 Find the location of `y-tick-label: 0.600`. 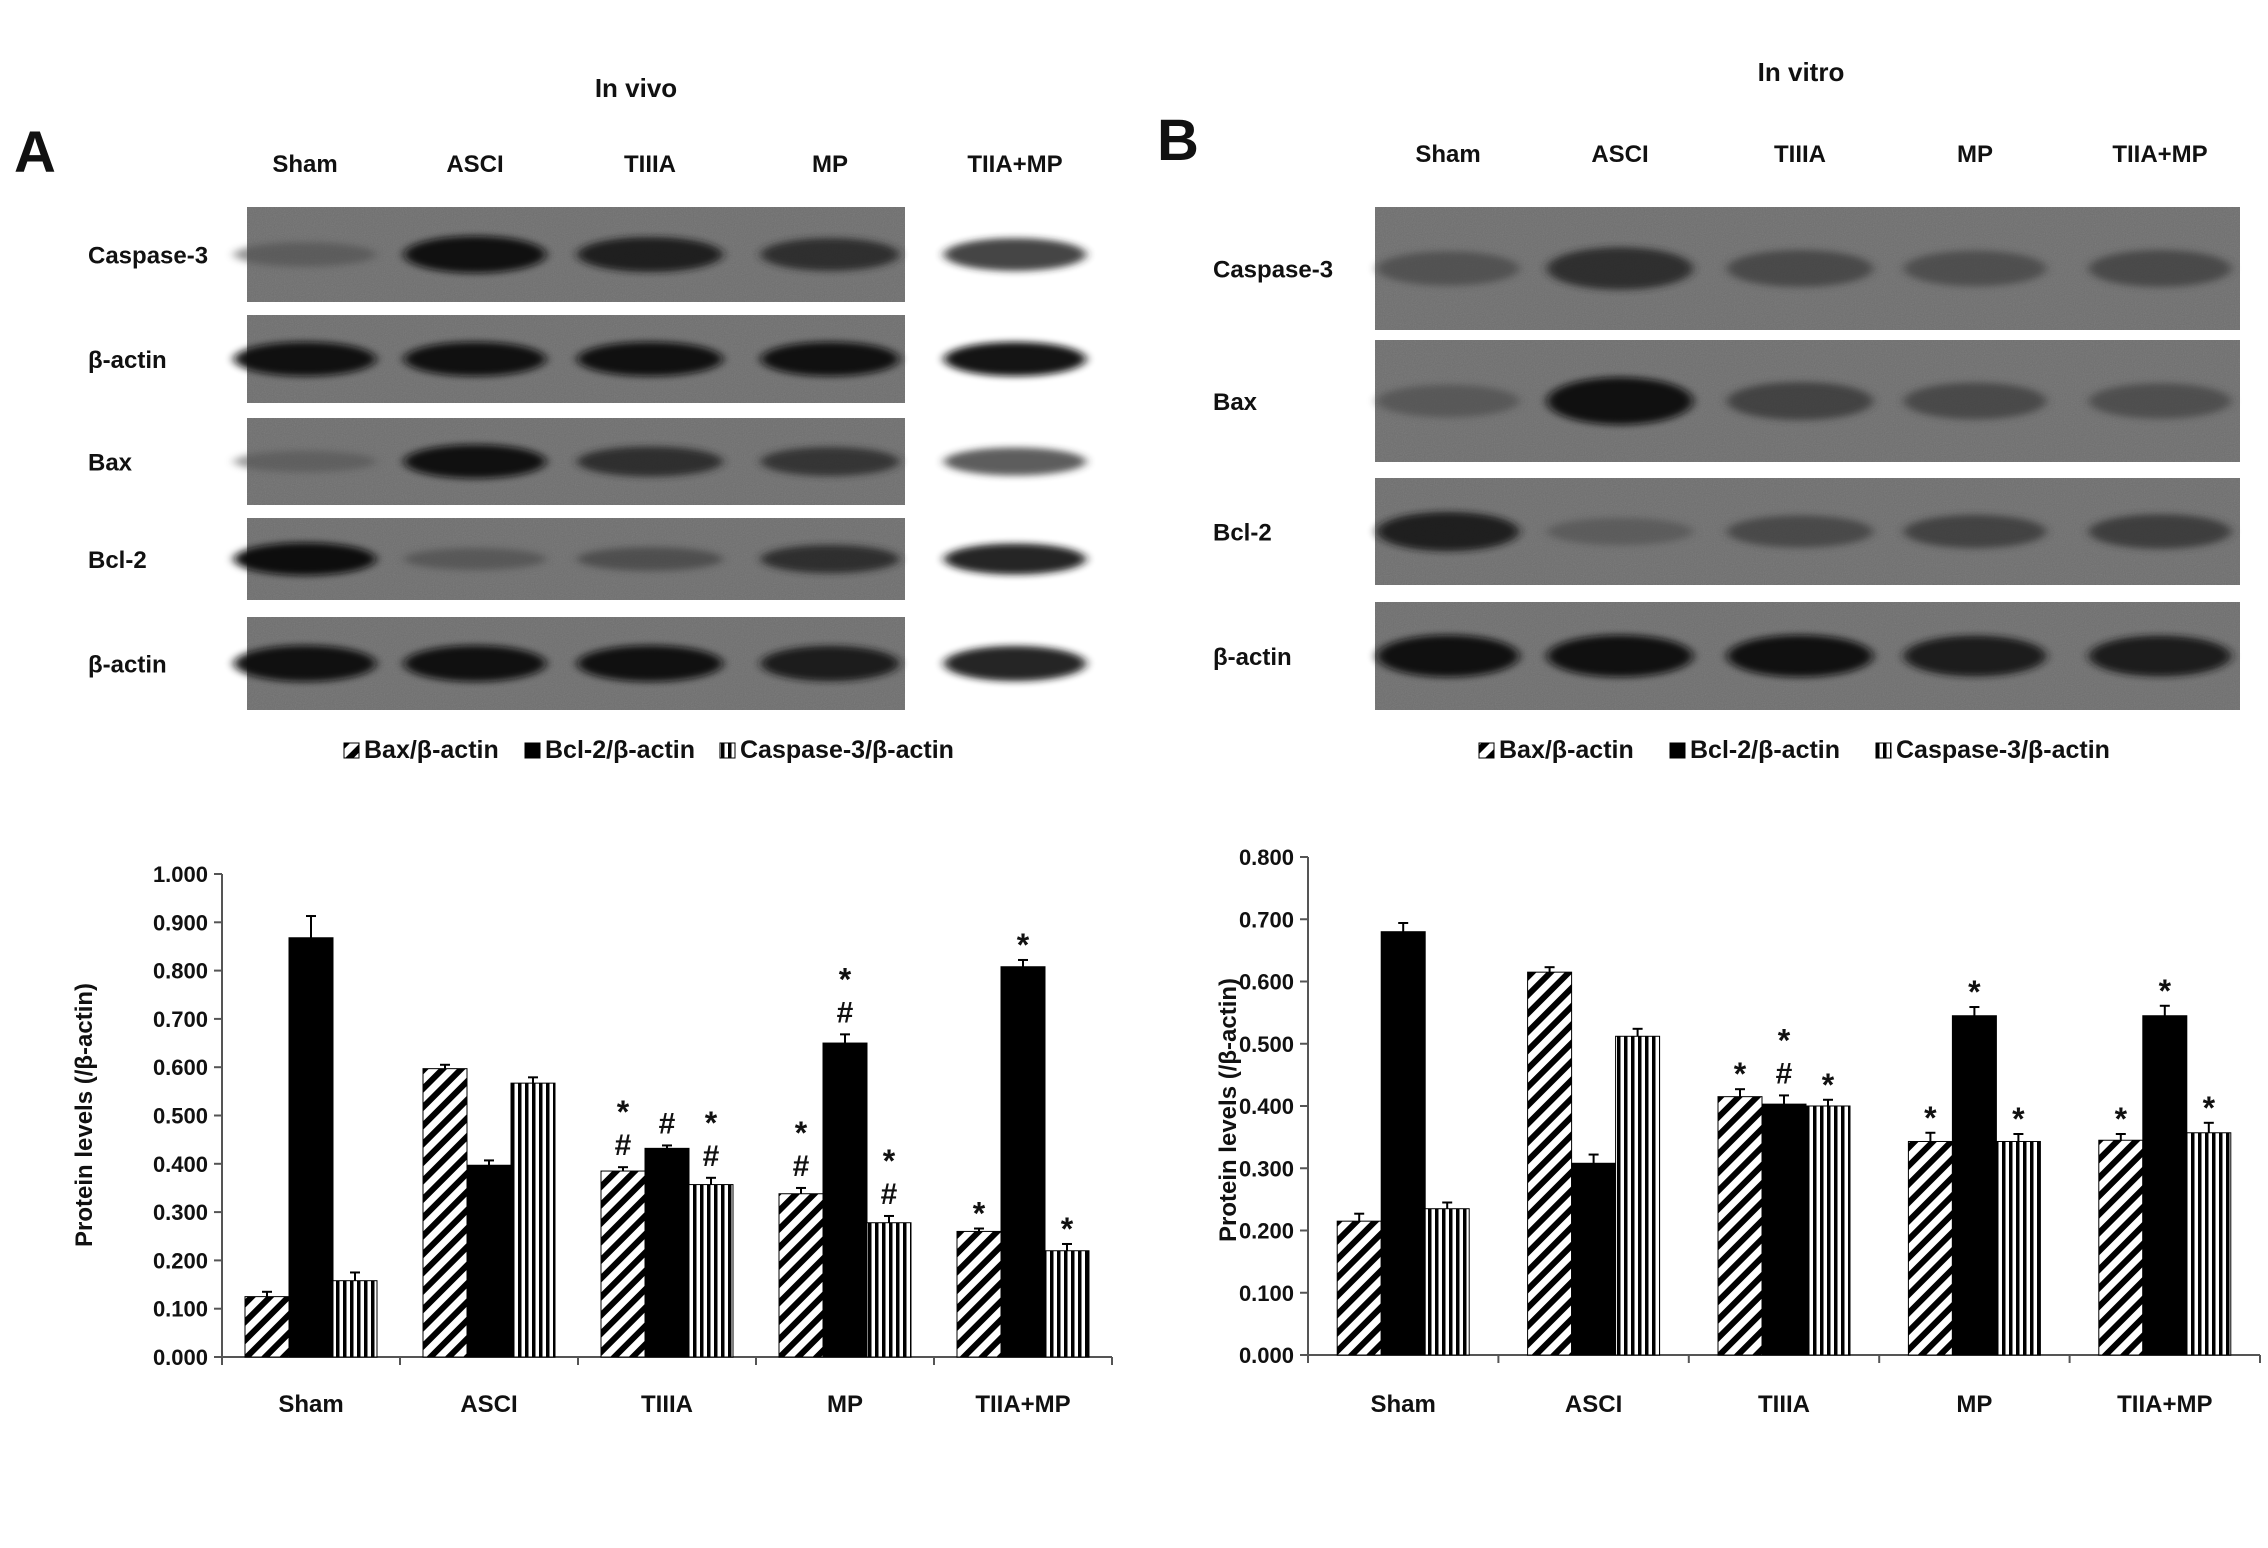

y-tick-label: 0.600 is located at coordinates (1266, 982).